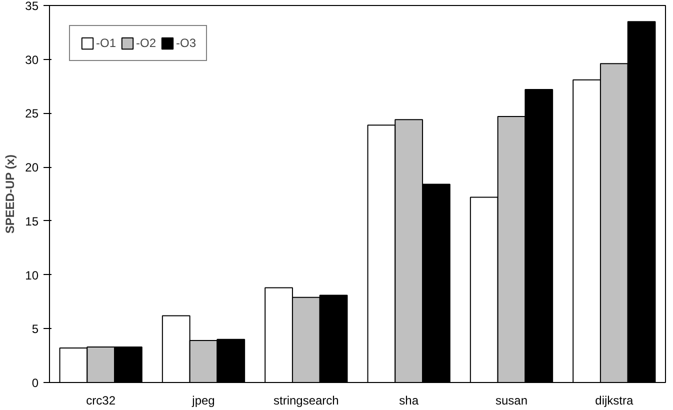 The image size is (673, 410). I want to click on y-tick-label: 30, so click(32, 59).